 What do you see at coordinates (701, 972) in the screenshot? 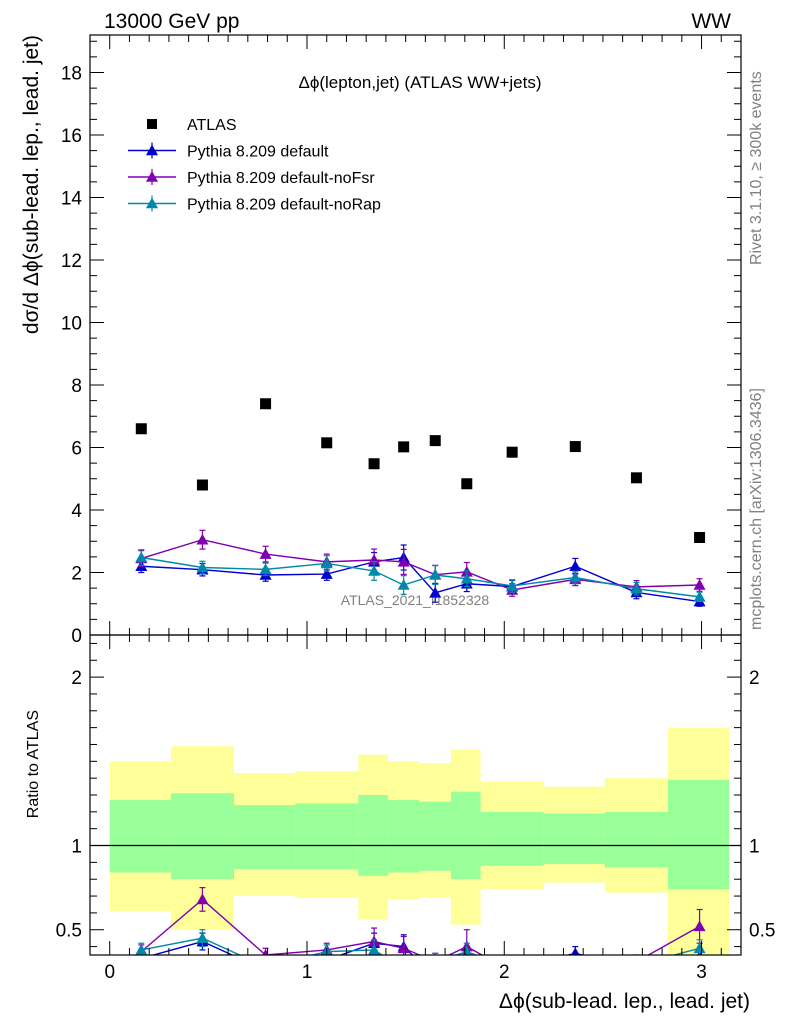
I see `x-tick-label: 3` at bounding box center [701, 972].